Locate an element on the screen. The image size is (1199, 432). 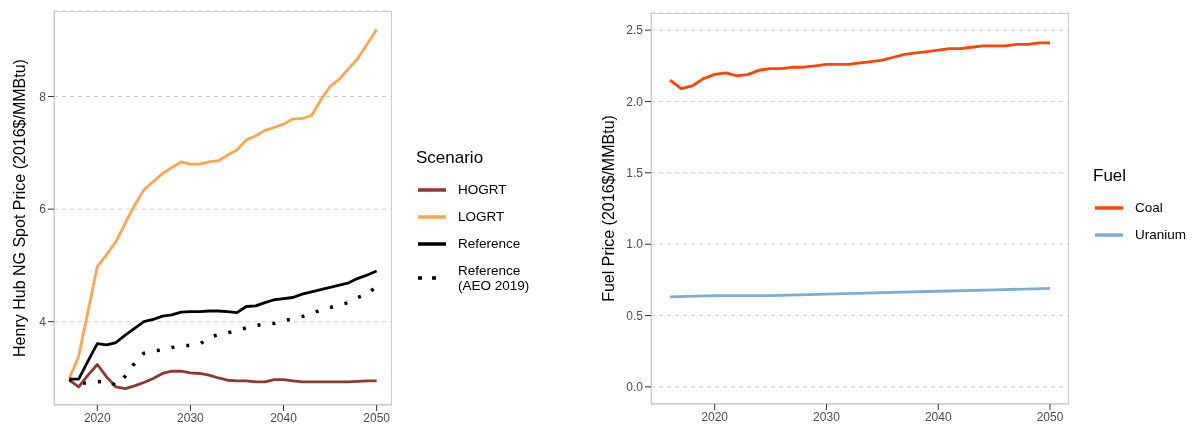
y-tick-label: 0.0 is located at coordinates (635, 387).